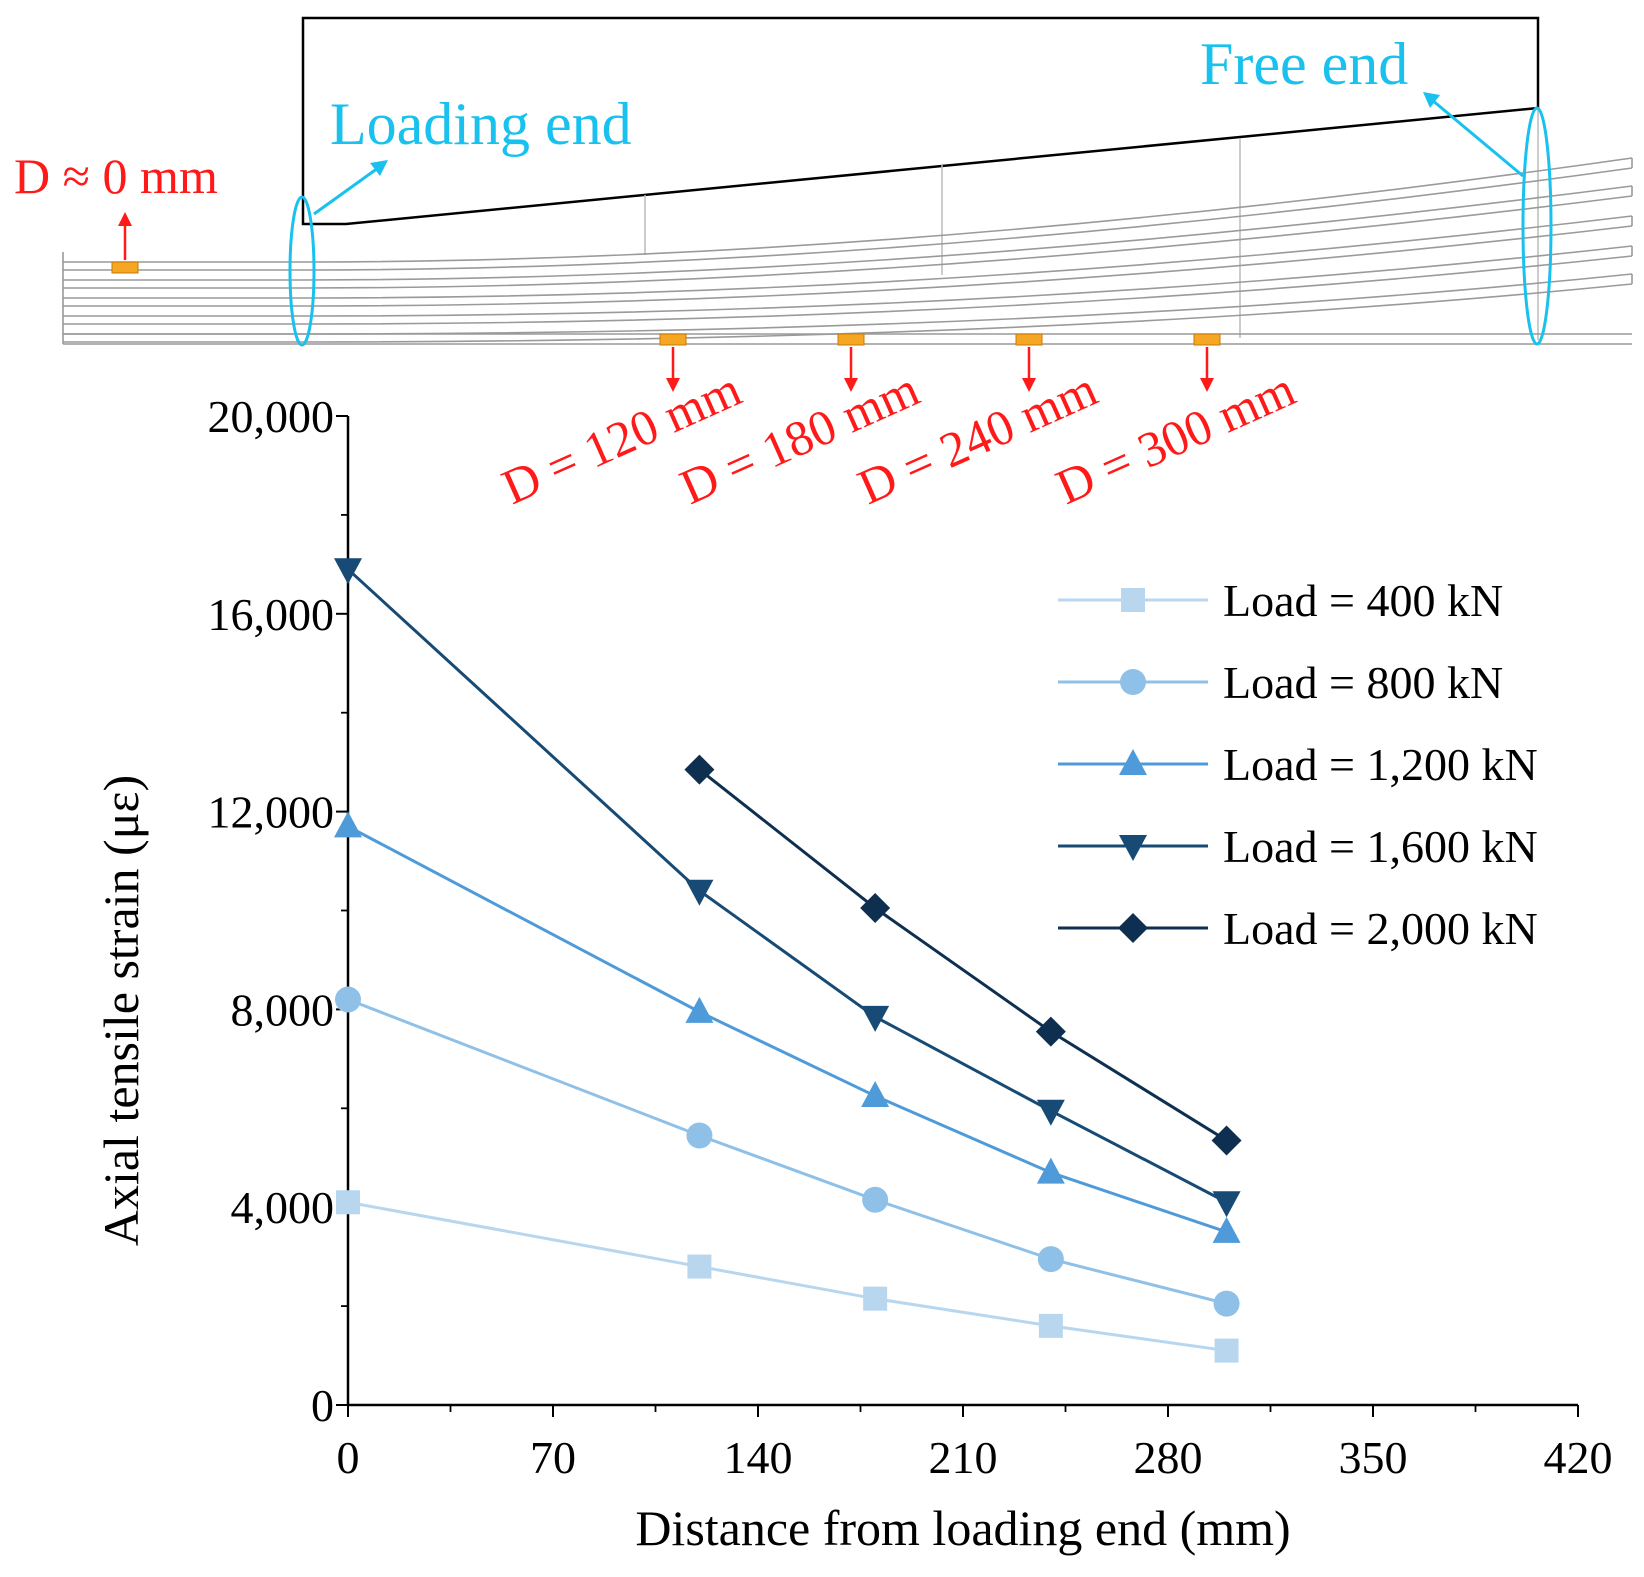 Image resolution: width=1644 pixels, height=1577 pixels. Describe the element at coordinates (918, 154) in the screenshot. I see `end-arrows` at that location.